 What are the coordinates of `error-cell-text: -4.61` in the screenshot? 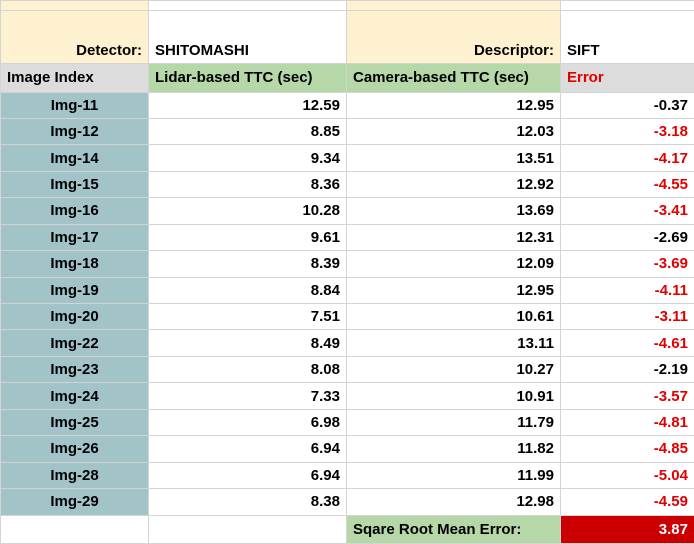 It's located at (670, 343).